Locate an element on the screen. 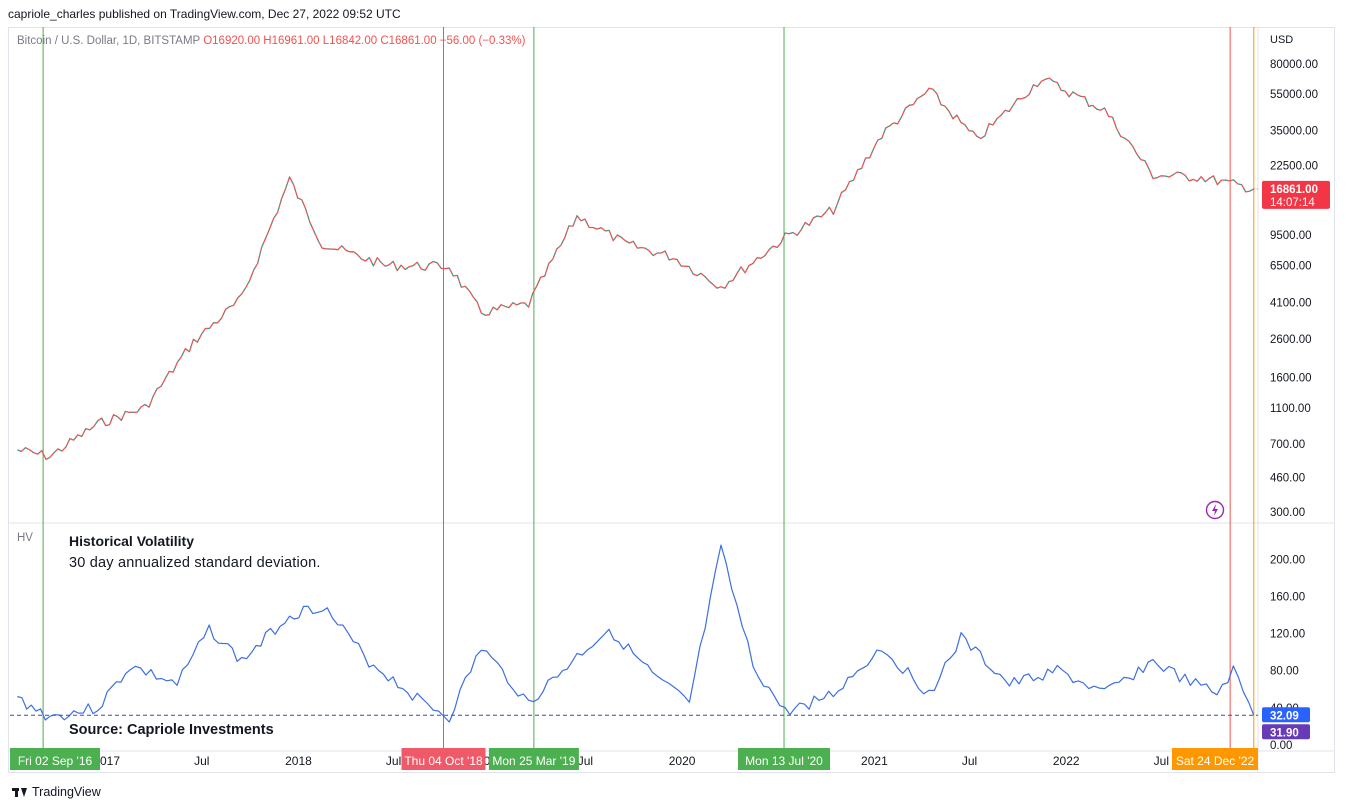 The width and height of the screenshot is (1346, 810). time-axis-label: 2017 is located at coordinates (106, 761).